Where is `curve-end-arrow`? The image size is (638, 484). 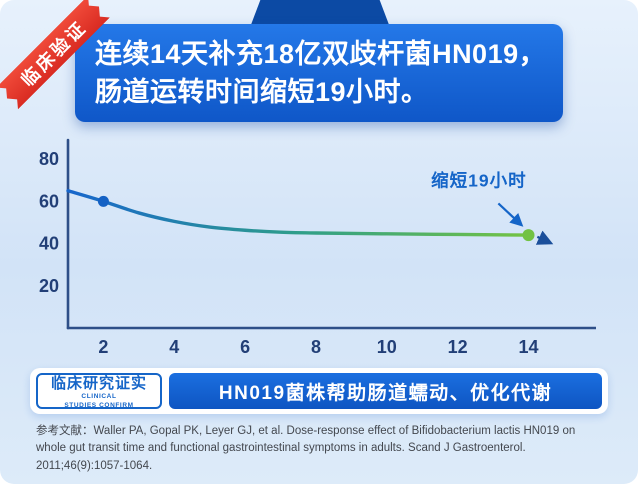
curve-end-arrow is located at coordinates (544, 237).